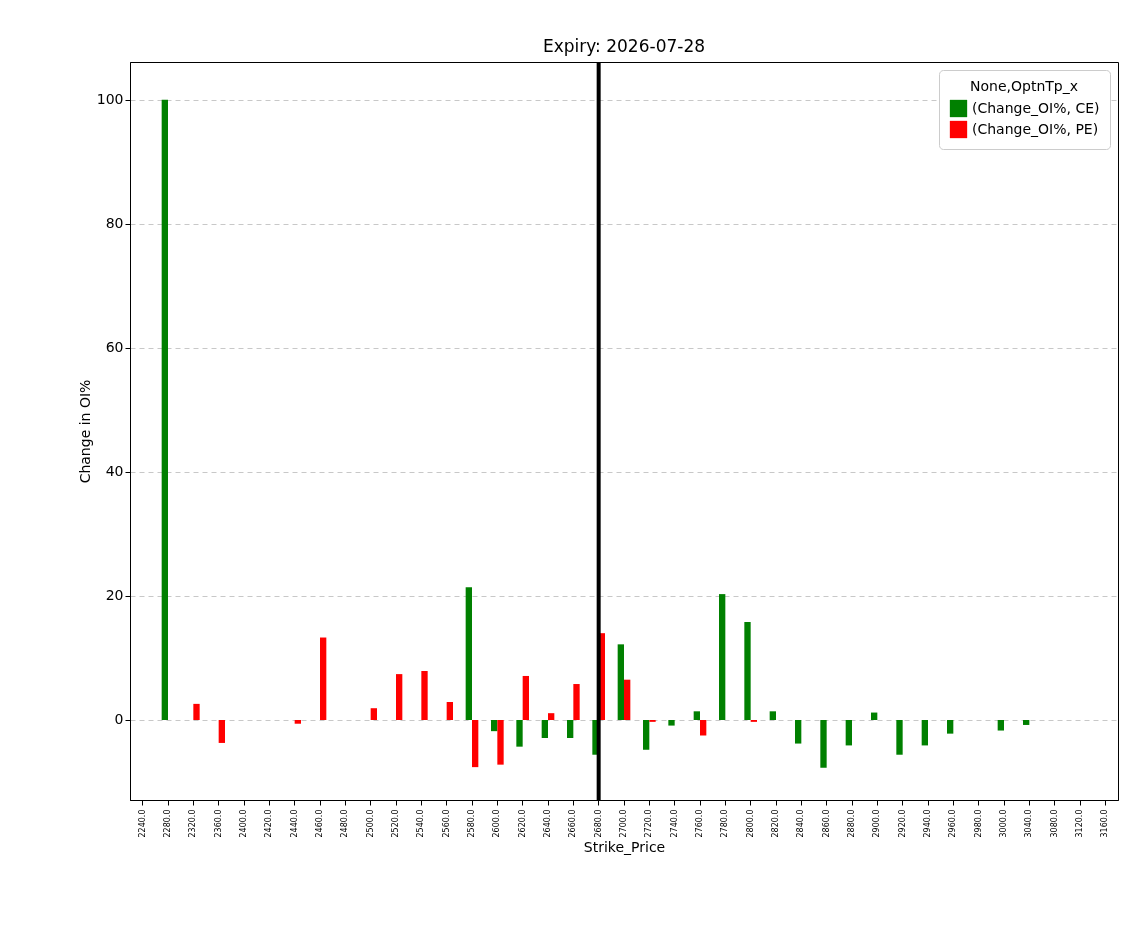 This screenshot has width=1143, height=939. I want to click on x-tick-label: 2360.0, so click(218, 823).